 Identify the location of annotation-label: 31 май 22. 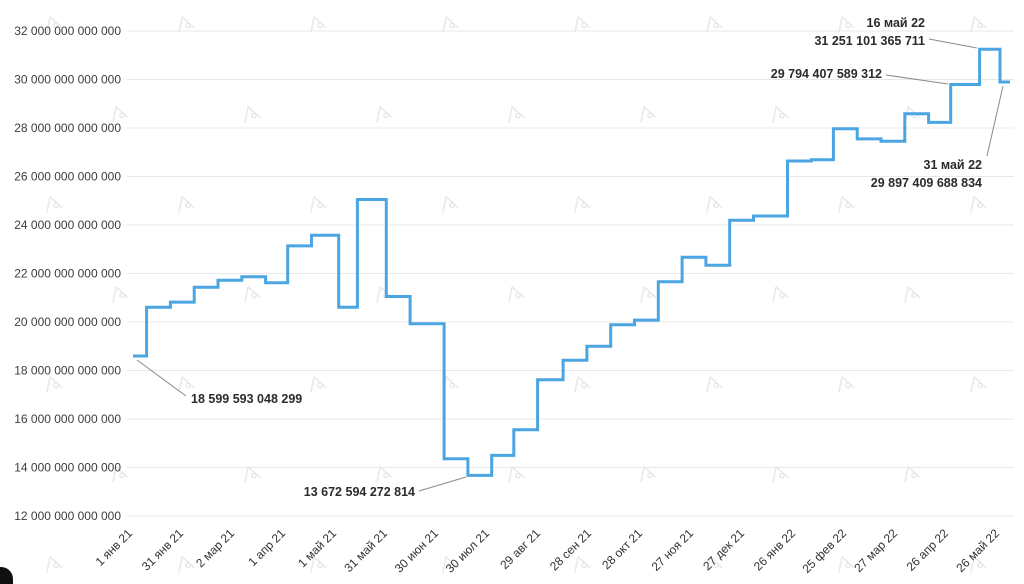
(953, 165).